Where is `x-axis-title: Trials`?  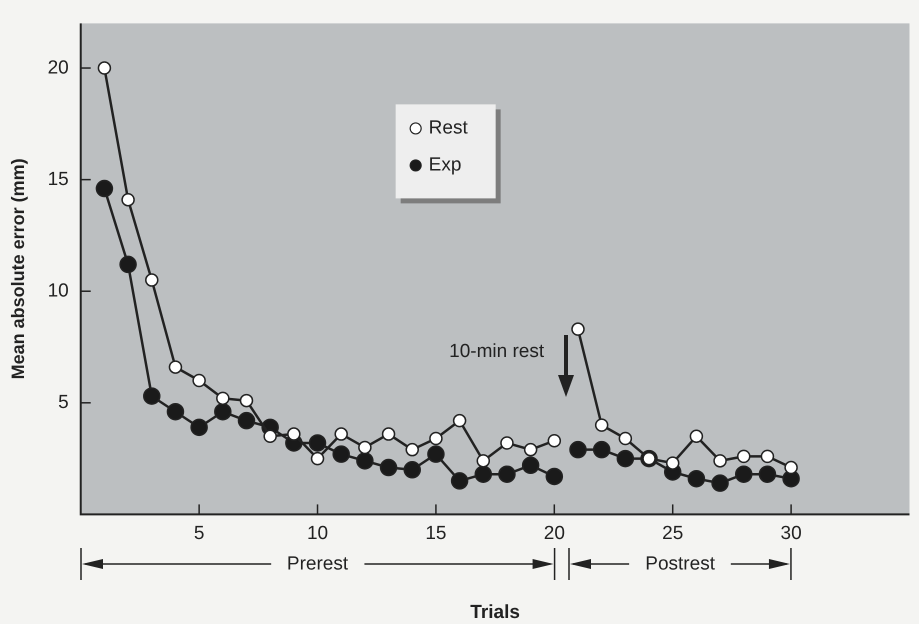
x-axis-title: Trials is located at coordinates (495, 612).